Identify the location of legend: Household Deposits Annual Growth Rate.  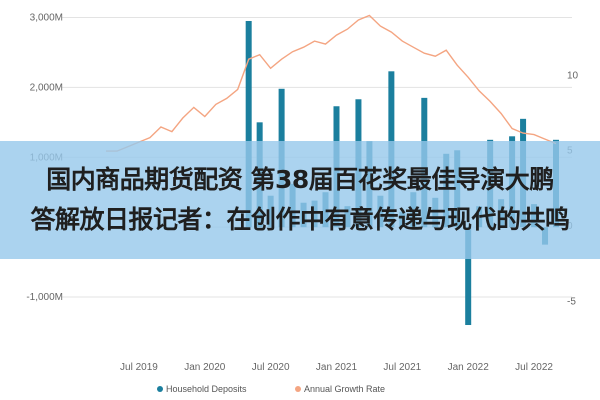
(271, 389).